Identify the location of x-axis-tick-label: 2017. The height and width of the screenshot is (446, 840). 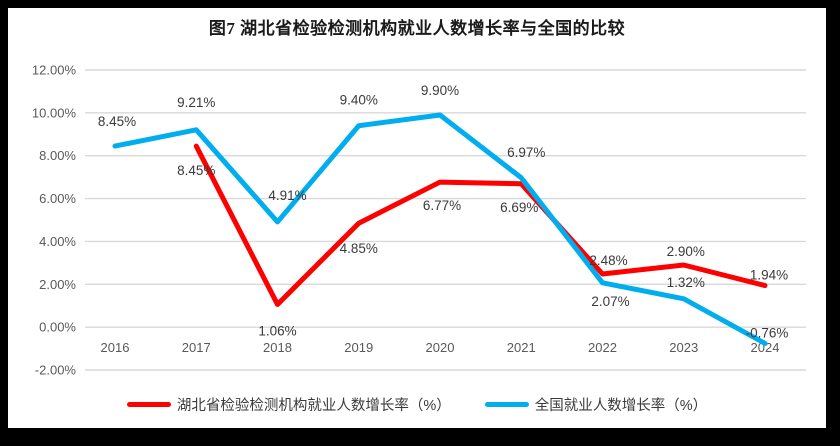
(196, 347).